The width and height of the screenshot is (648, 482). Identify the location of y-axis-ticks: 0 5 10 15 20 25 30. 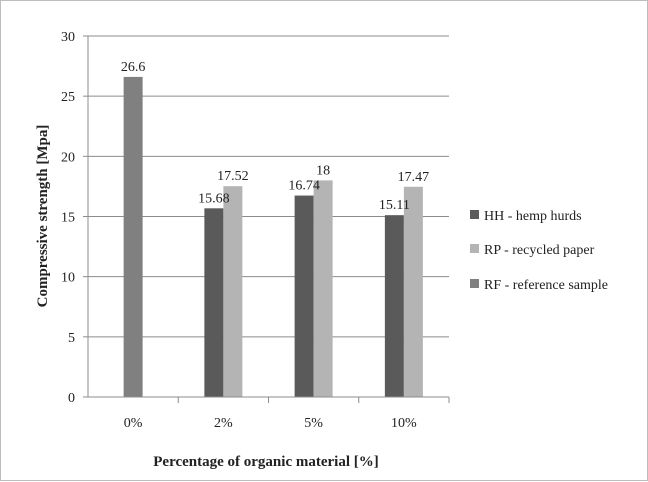
(74, 218).